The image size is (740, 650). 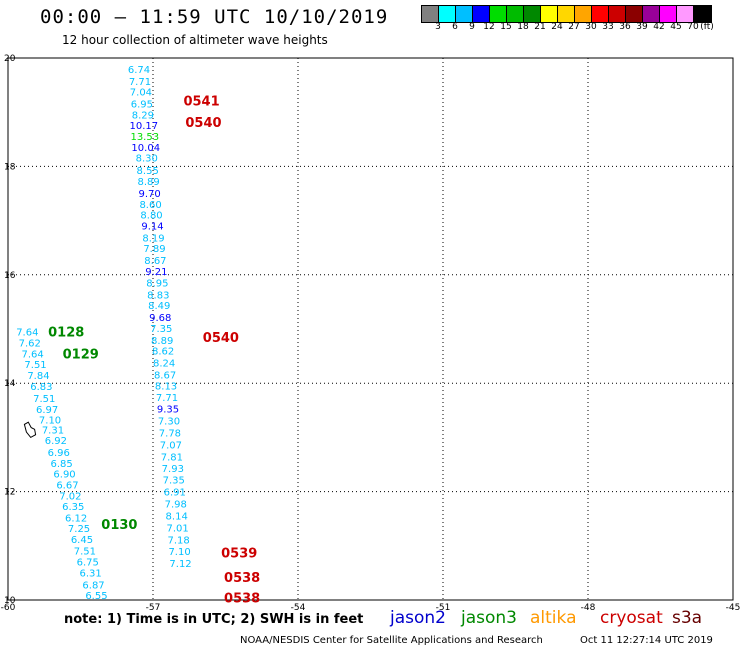 What do you see at coordinates (443, 606) in the screenshot?
I see `lon-tick-label: -51` at bounding box center [443, 606].